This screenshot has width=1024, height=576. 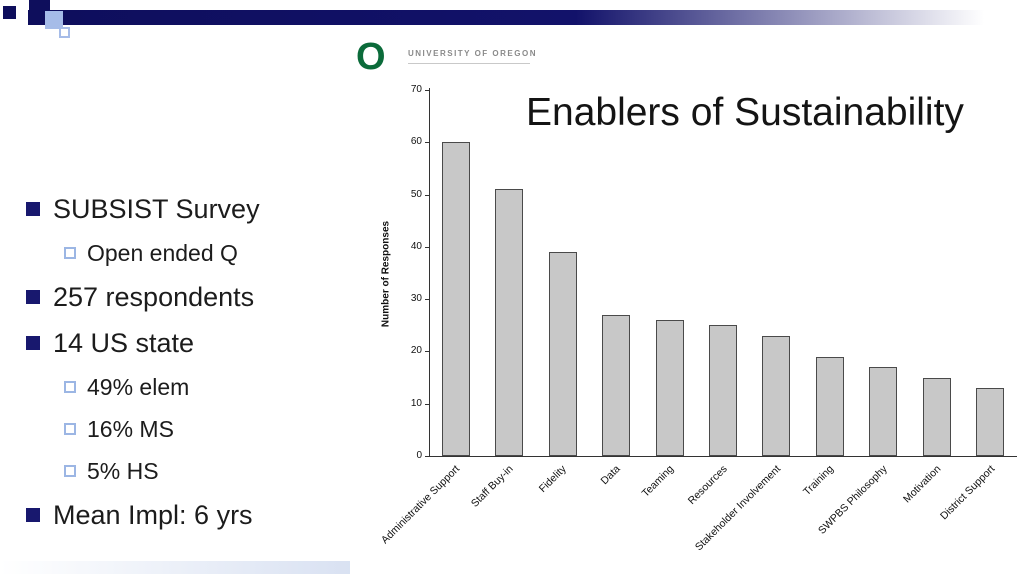 I want to click on x-axis-label: District Support, so click(x=967, y=493).